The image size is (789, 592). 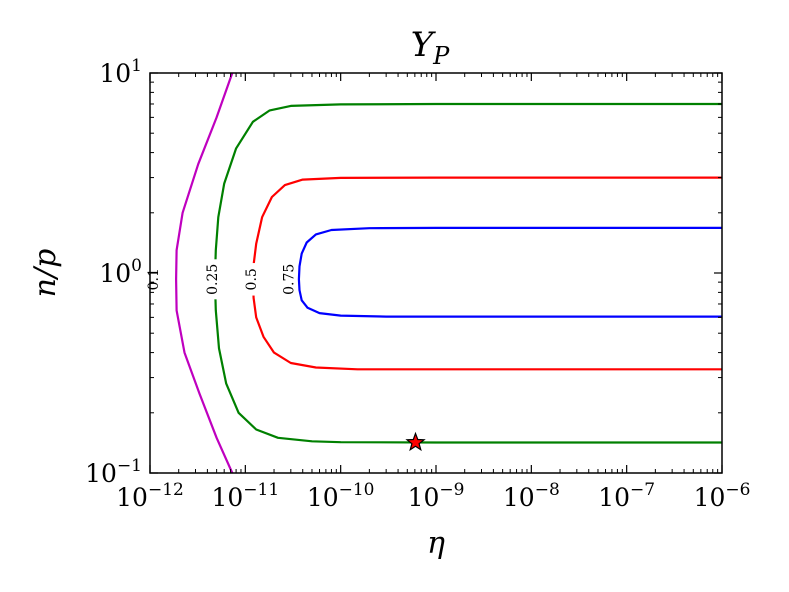 I want to click on contour-label: 0.25, so click(x=213, y=279).